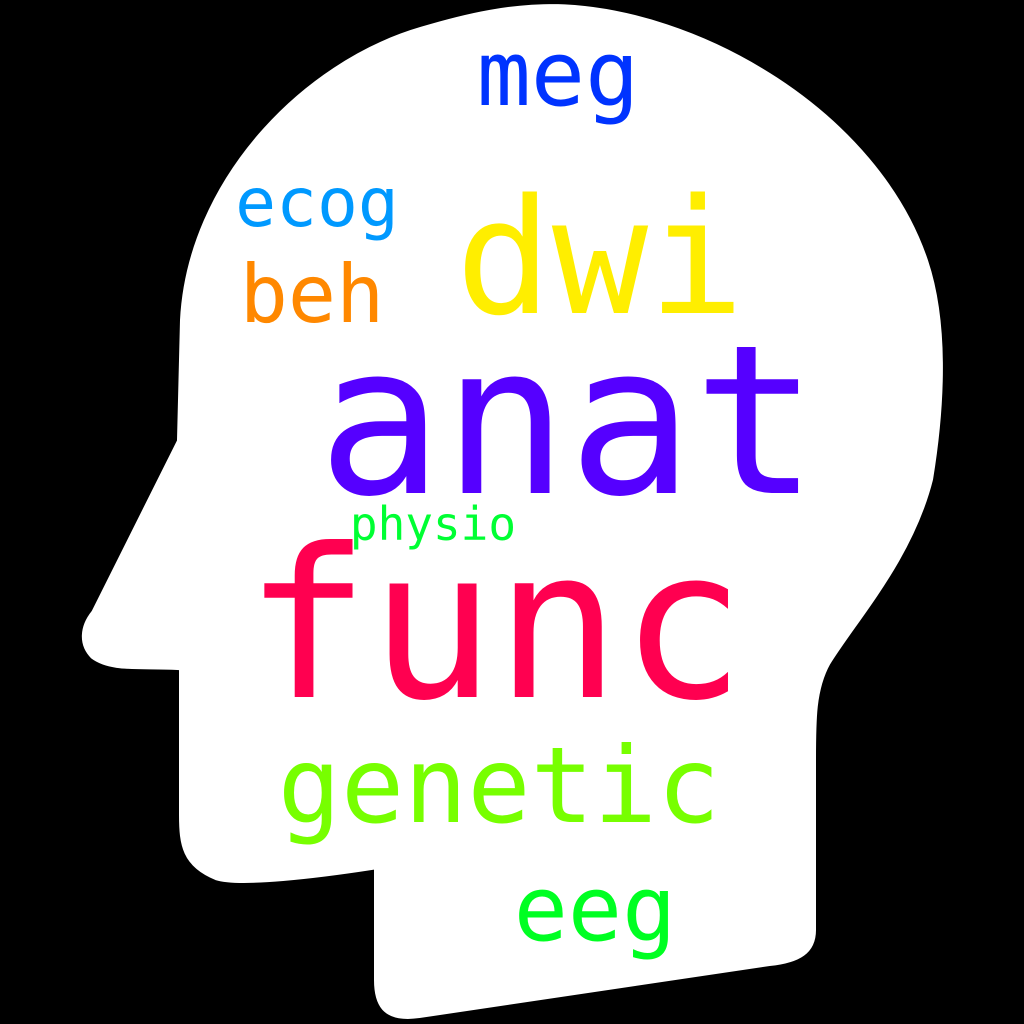 The image size is (1024, 1024). What do you see at coordinates (312, 294) in the screenshot?
I see `word-beh: beh` at bounding box center [312, 294].